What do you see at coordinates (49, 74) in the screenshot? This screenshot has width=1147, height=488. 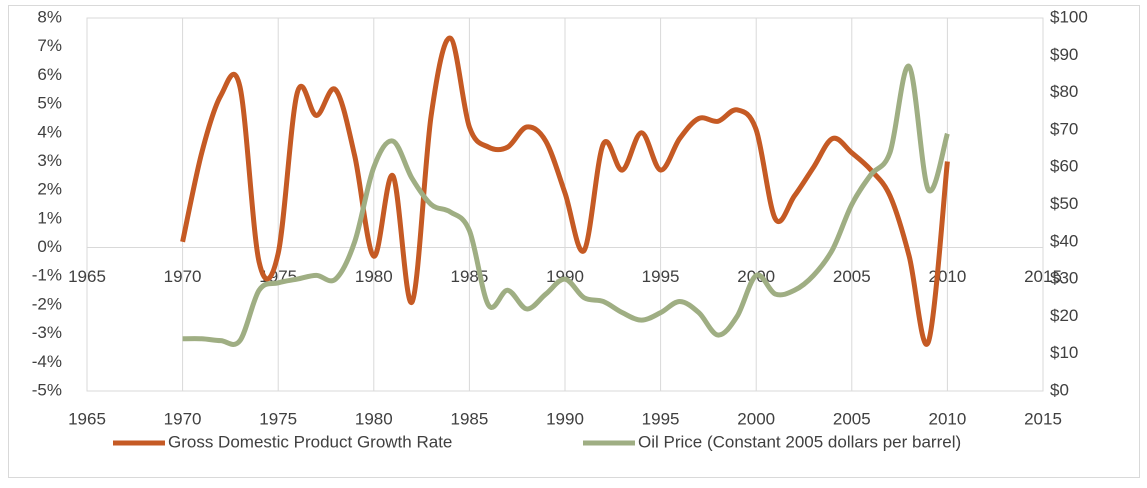 I see `y-tick-label: 6%` at bounding box center [49, 74].